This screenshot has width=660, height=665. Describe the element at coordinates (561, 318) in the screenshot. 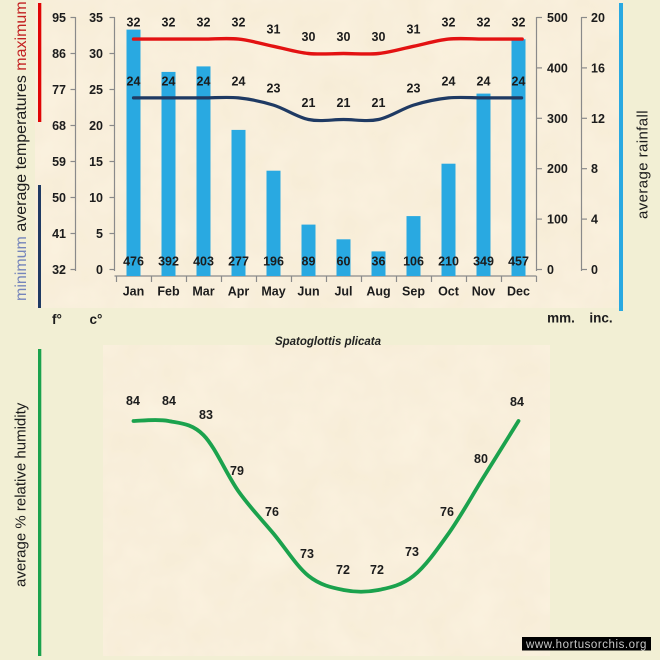

I see `svg-text: mm.` at that location.